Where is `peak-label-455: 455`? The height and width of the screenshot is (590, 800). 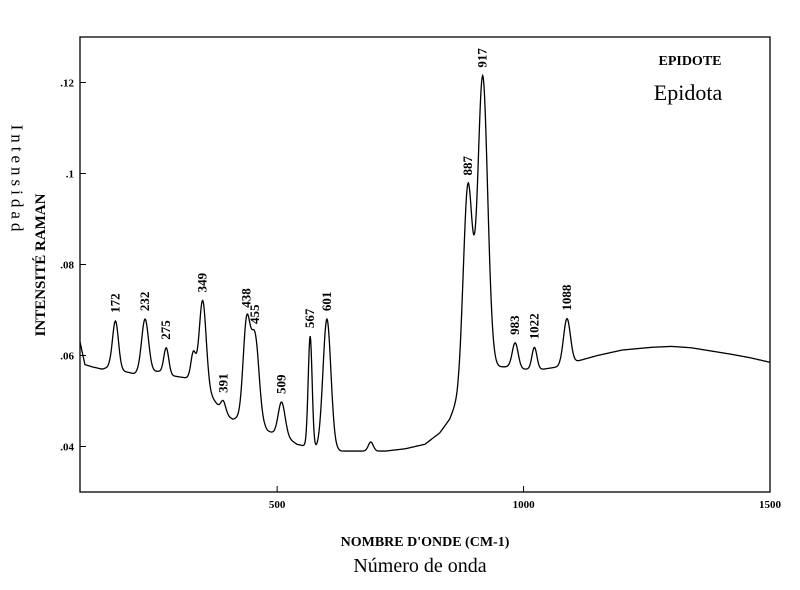 peak-label-455: 455 is located at coordinates (254, 314).